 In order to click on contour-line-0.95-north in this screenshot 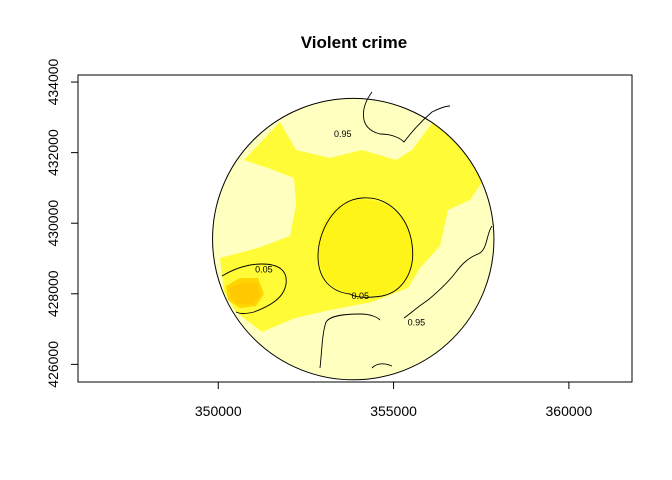, I will do `click(407, 117)`.